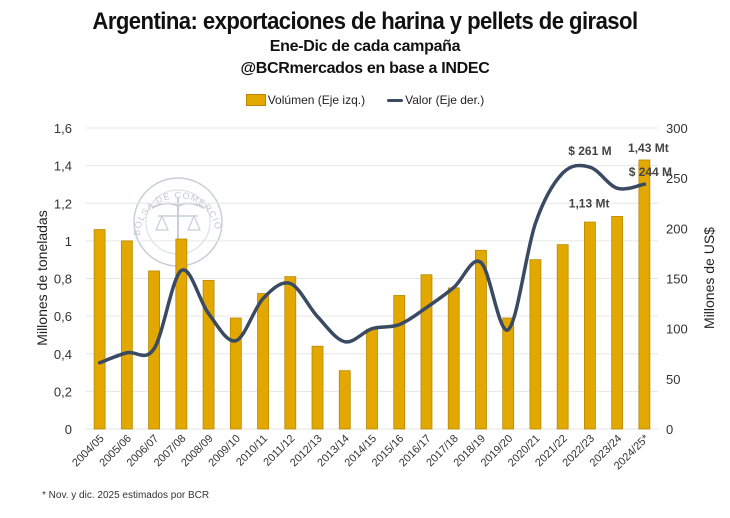  Describe the element at coordinates (677, 228) in the screenshot. I see `y2-tick-label: 200` at that location.